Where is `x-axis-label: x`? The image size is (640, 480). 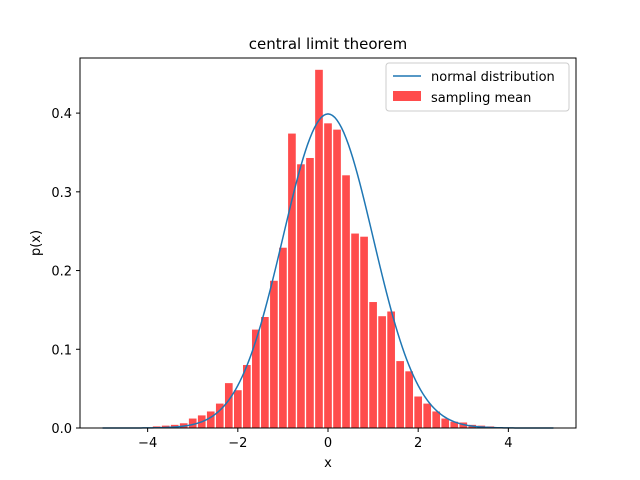
x-axis-label: x is located at coordinates (328, 463).